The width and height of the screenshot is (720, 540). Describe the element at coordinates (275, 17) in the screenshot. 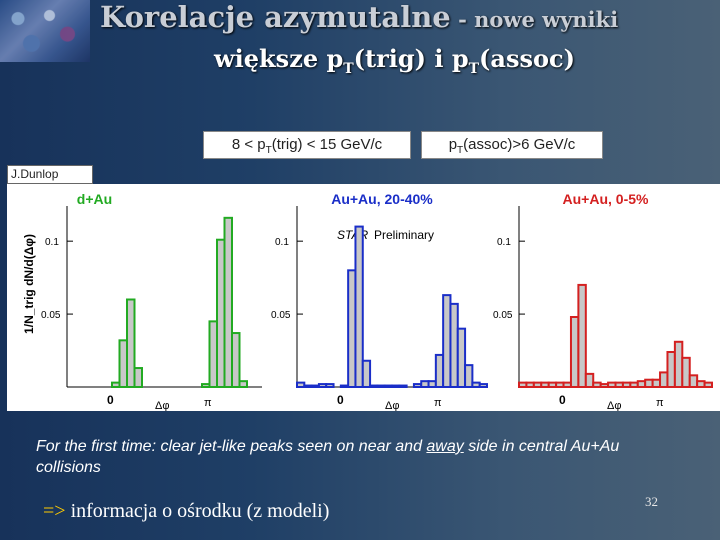

I see `title-main-text: Korelacje azymutalne` at that location.